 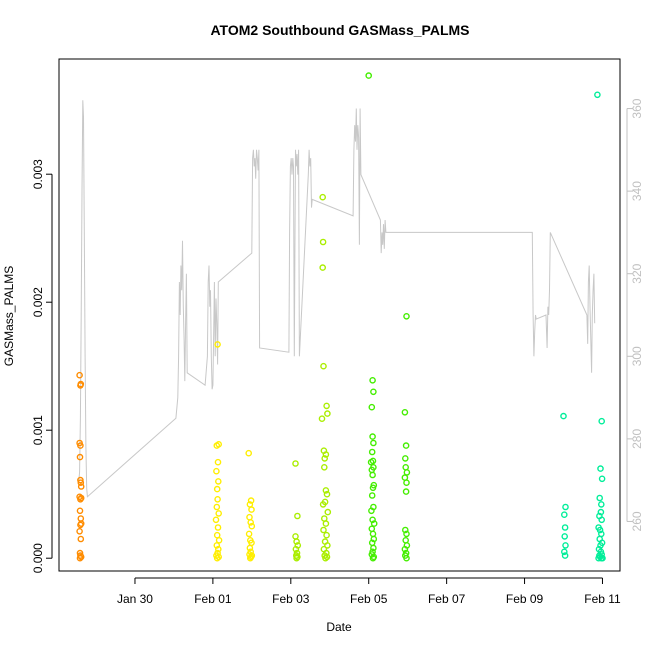 I want to click on y-tick-label: 0.000, so click(x=38, y=558).